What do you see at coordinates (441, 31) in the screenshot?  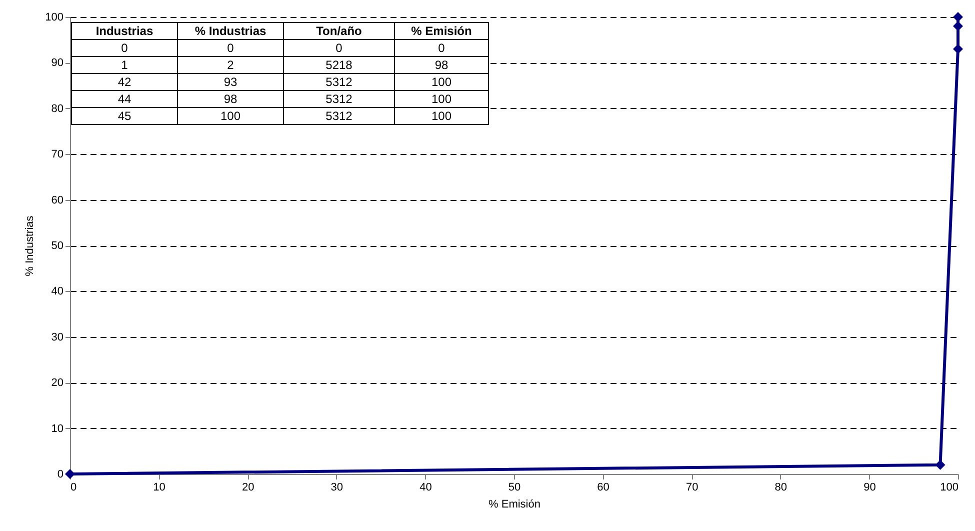 I see `annotation: % Emisión` at bounding box center [441, 31].